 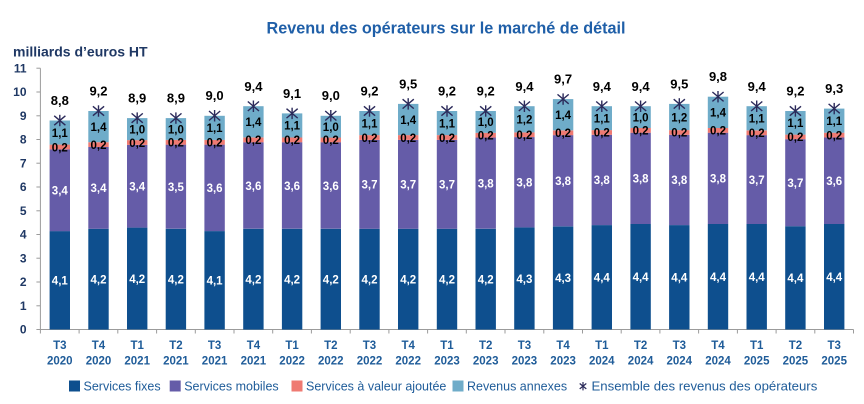 I want to click on svg-text: 1,2, so click(x=524, y=121).